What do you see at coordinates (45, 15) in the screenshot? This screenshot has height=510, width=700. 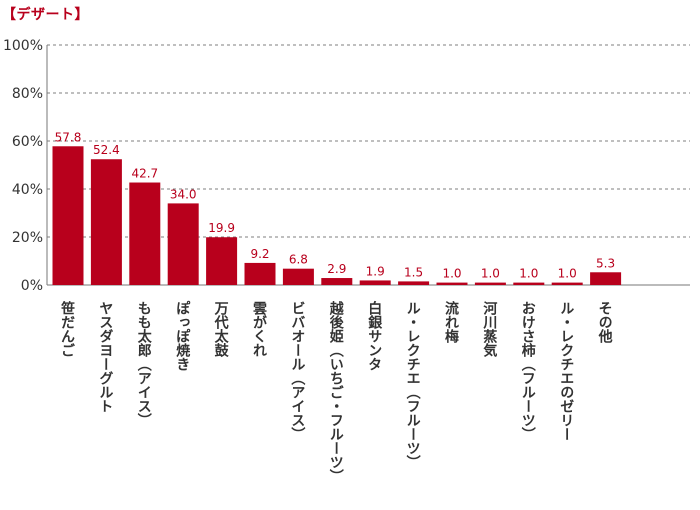 I see `chart-title: 【デザート】` at bounding box center [45, 15].